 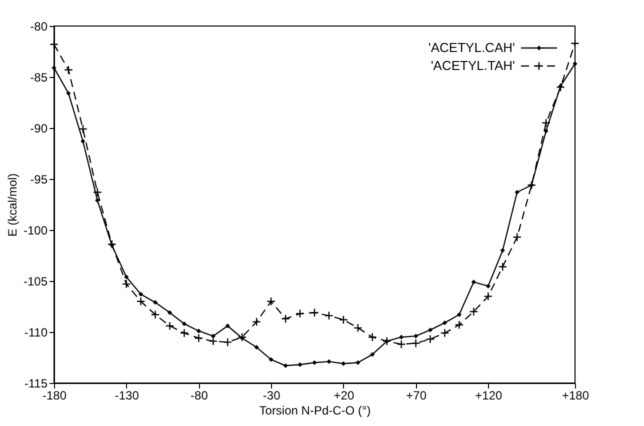 What do you see at coordinates (36, 333) in the screenshot?
I see `y-tick-label: -110` at bounding box center [36, 333].